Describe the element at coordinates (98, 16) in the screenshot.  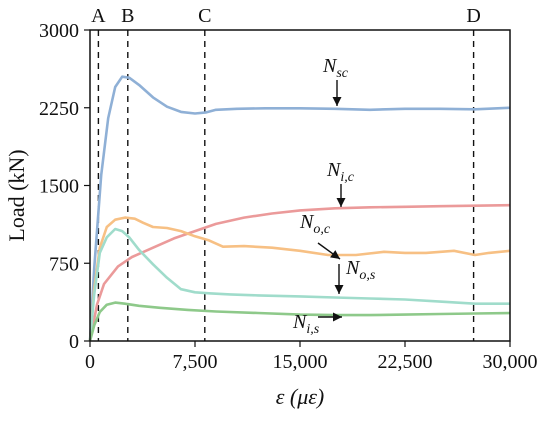
I see `marker-label-a: A` at that location.